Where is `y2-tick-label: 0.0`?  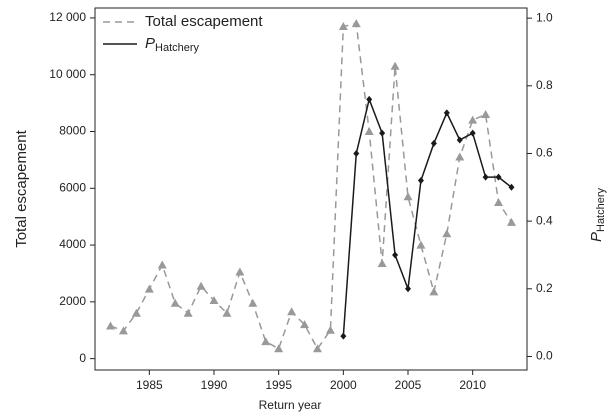
y2-tick-label: 0.0 is located at coordinates (544, 356).